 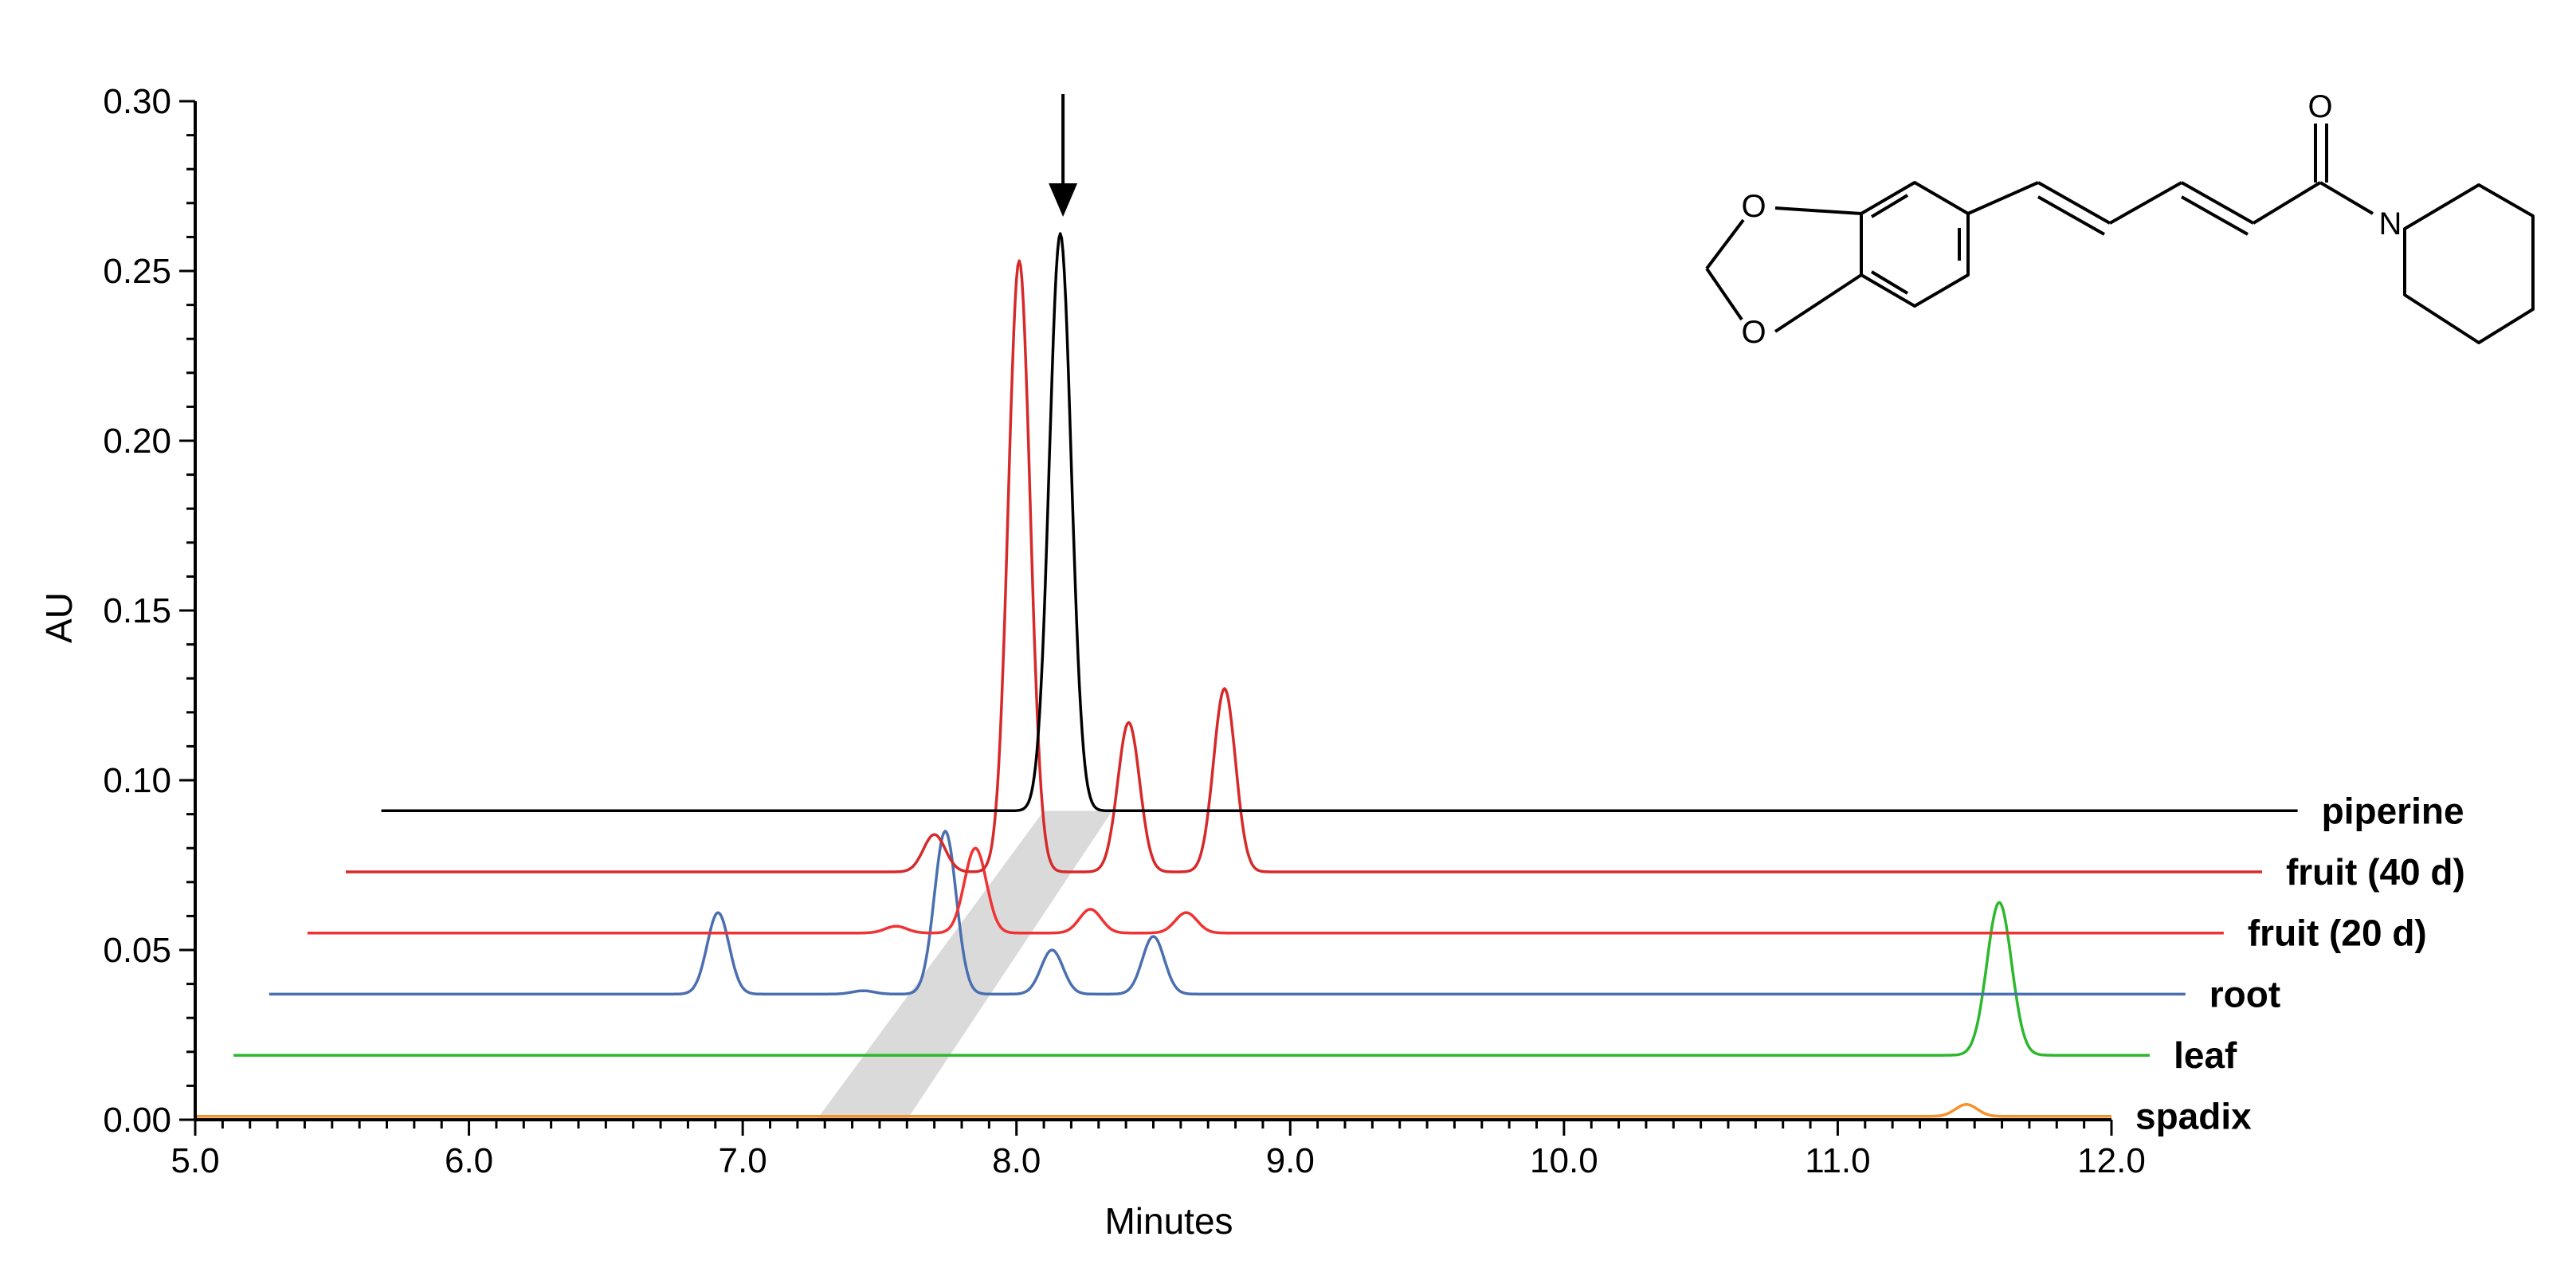 What do you see at coordinates (137, 1120) in the screenshot?
I see `y-tick-label: 0.00` at bounding box center [137, 1120].